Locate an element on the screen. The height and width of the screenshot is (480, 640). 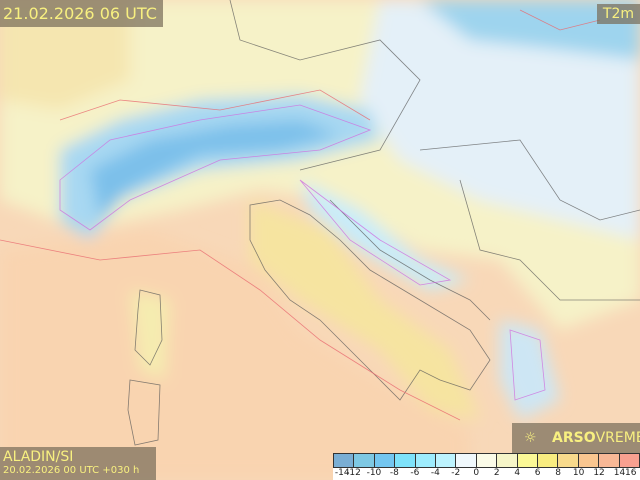
legend-tick: -6 is located at coordinates (415, 473).